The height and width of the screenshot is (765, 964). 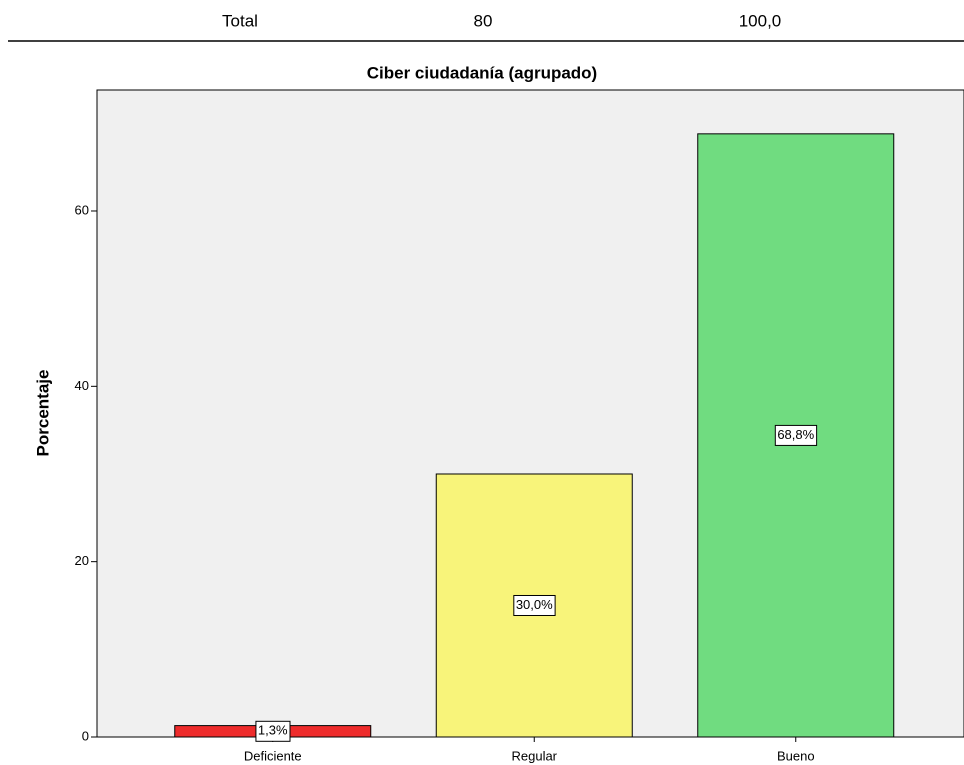 What do you see at coordinates (82, 560) in the screenshot?
I see `y-tick-label: 20` at bounding box center [82, 560].